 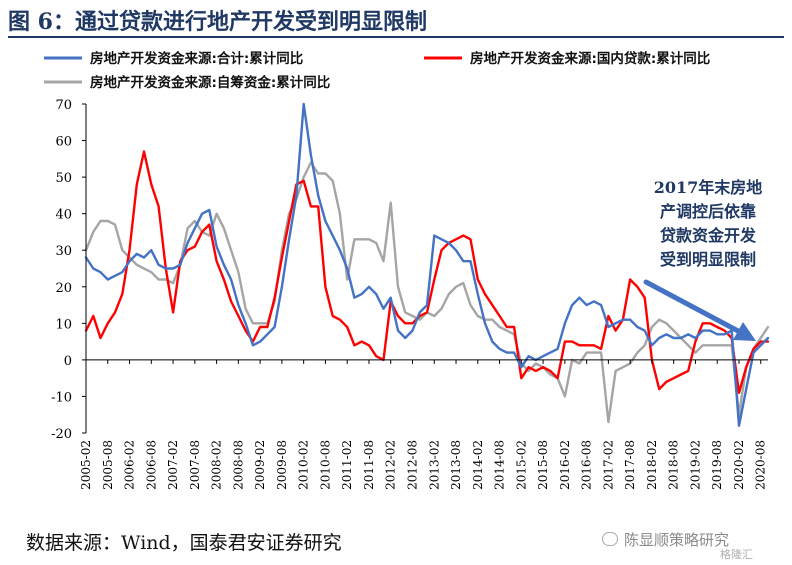 I want to click on watermark-text: 陈显顺策略研究, so click(x=677, y=540).